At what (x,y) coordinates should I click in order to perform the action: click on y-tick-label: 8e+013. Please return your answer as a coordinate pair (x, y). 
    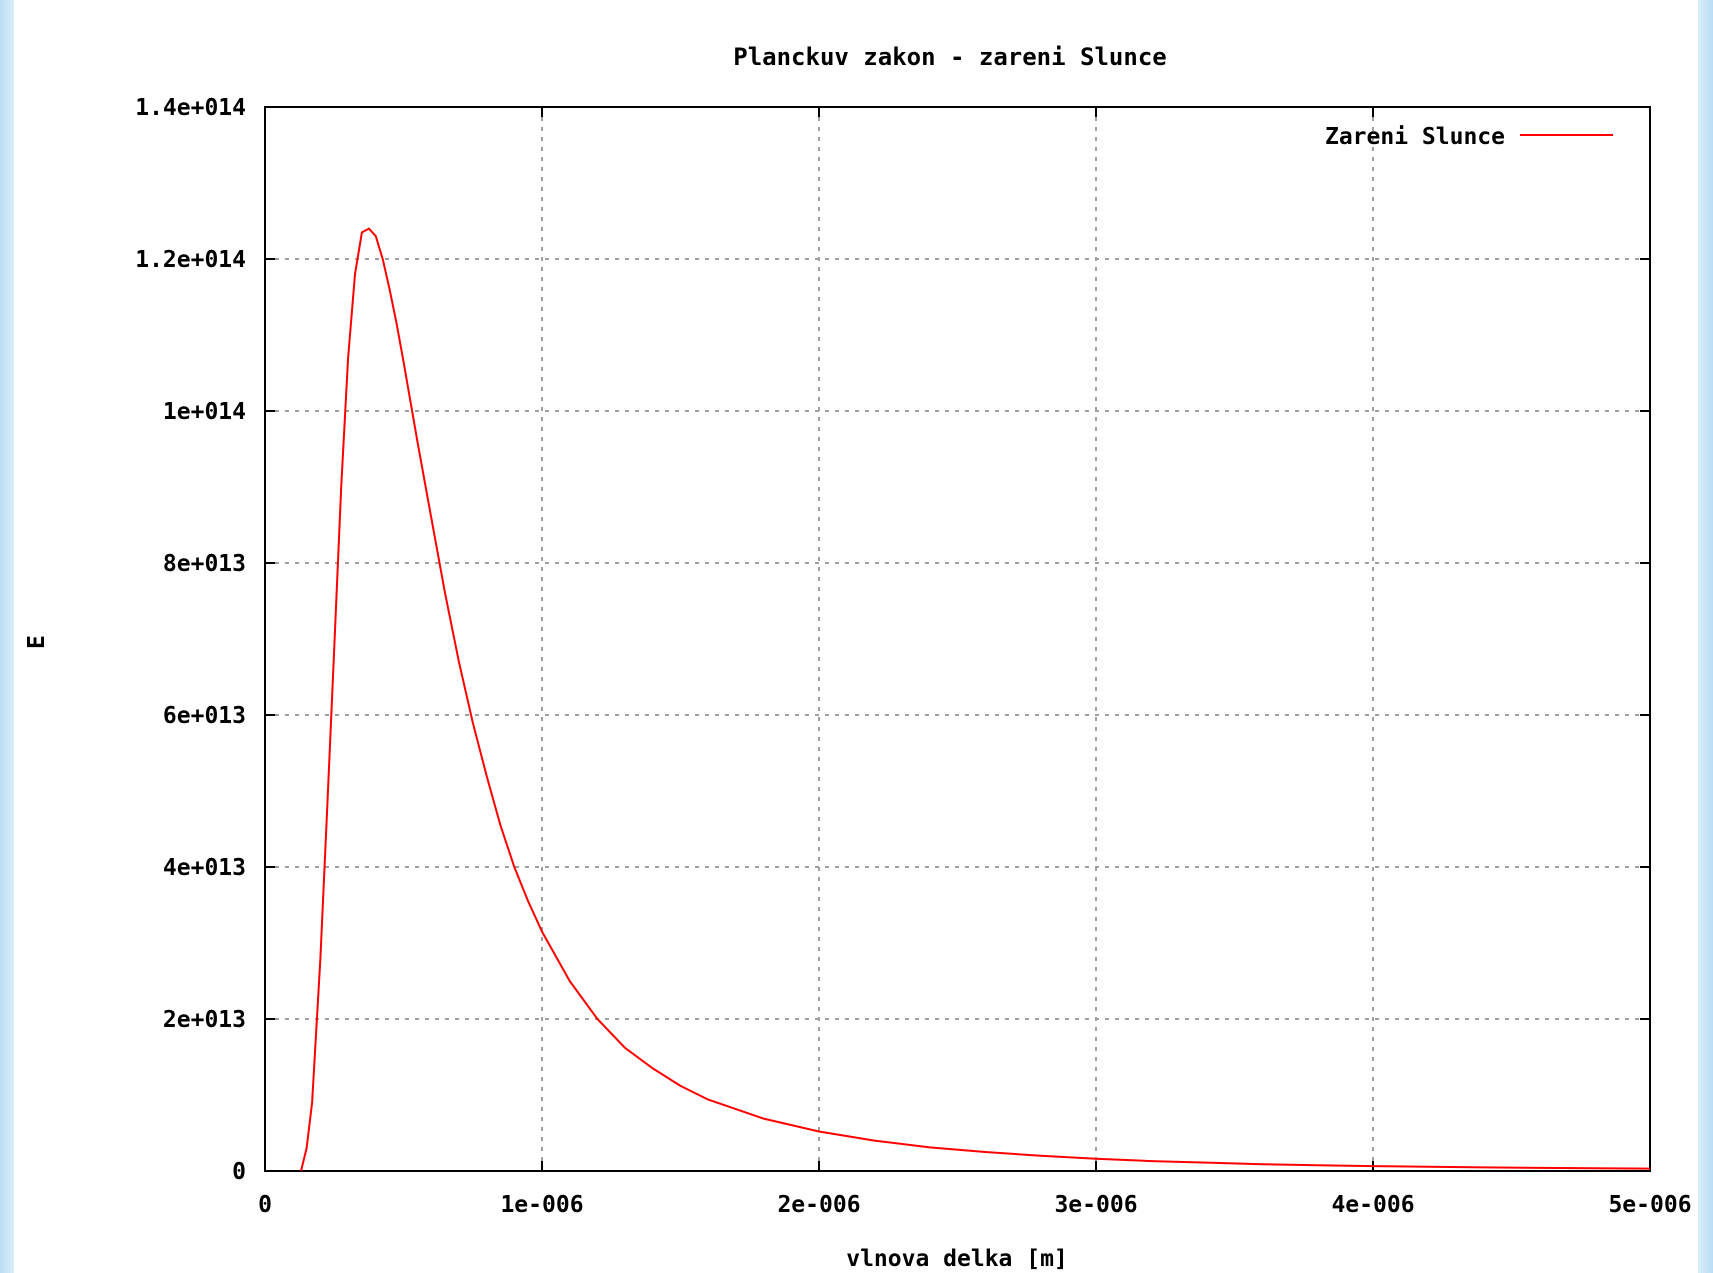
    Looking at the image, I should click on (204, 564).